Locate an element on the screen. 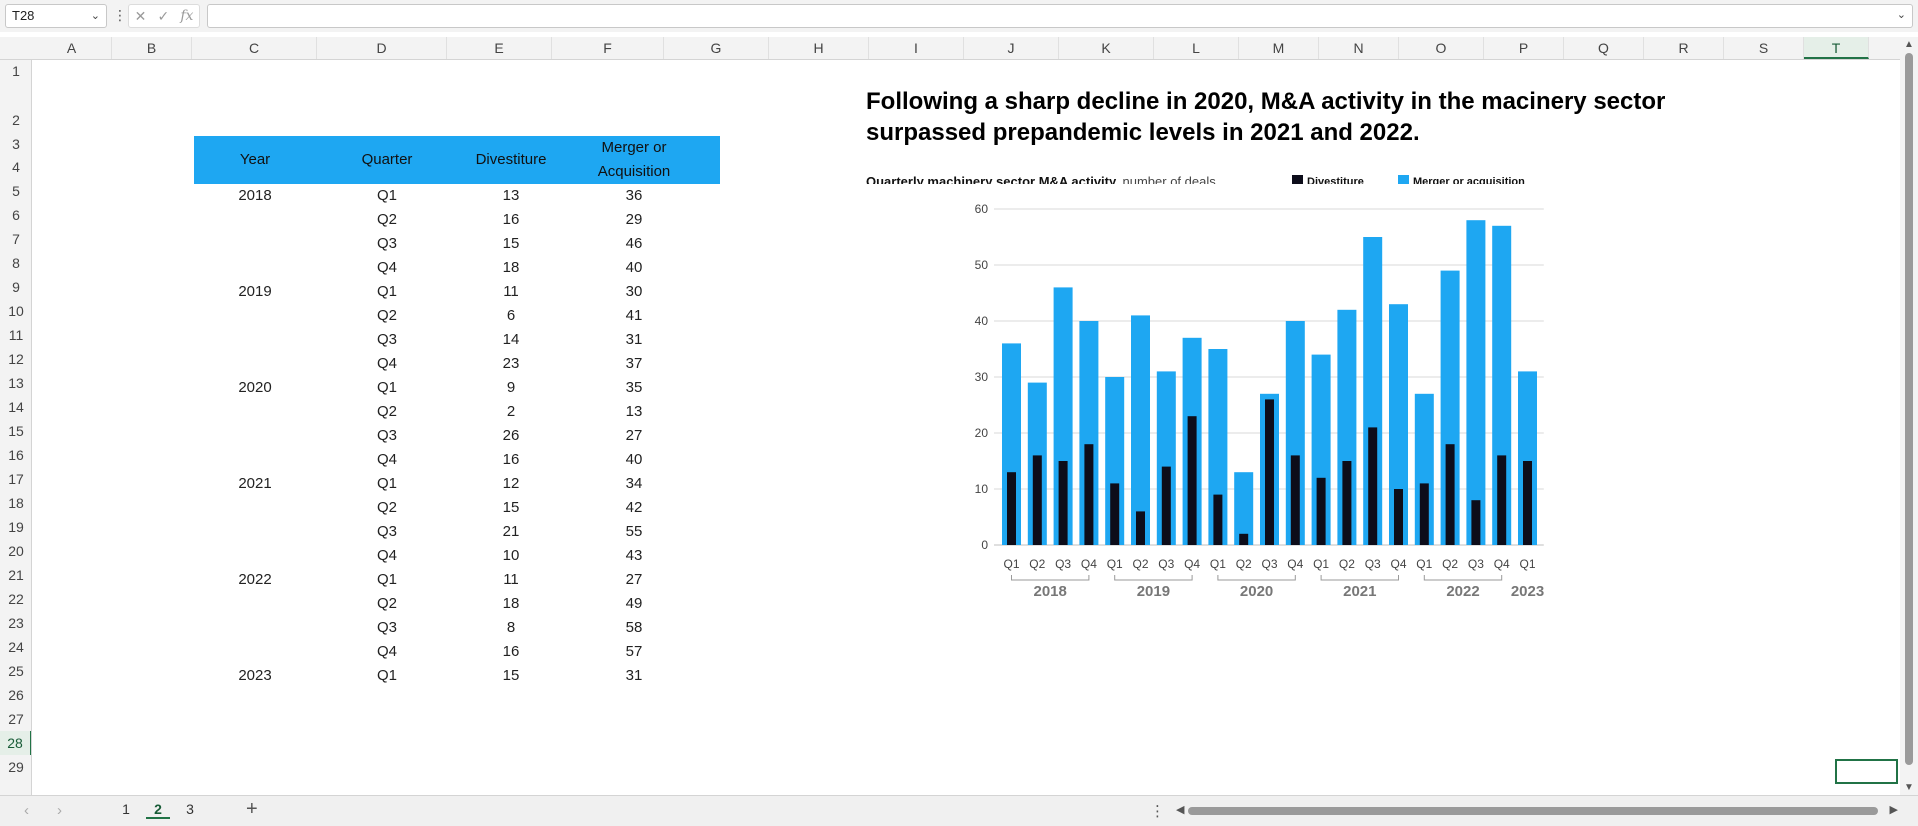 The width and height of the screenshot is (1918, 826). cell-divestiture: 10 is located at coordinates (511, 555).